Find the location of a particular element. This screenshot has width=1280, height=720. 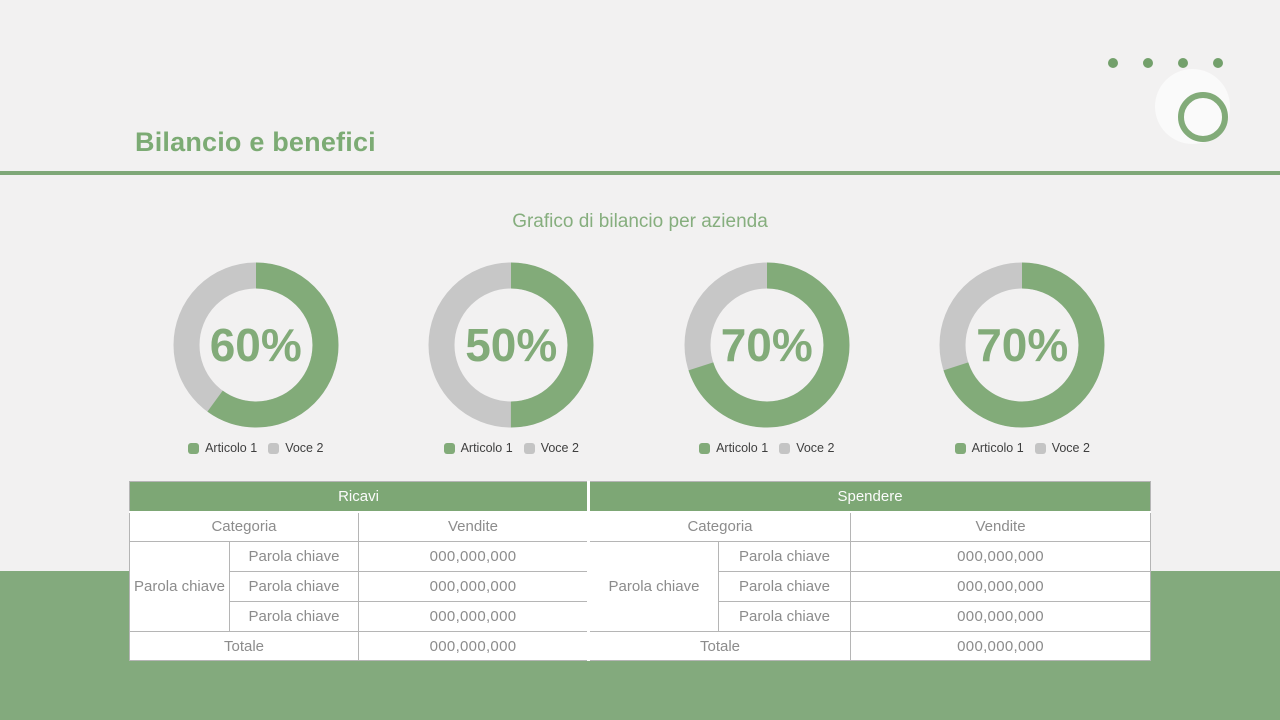

donut-ring-4: 70% is located at coordinates (1022, 345).